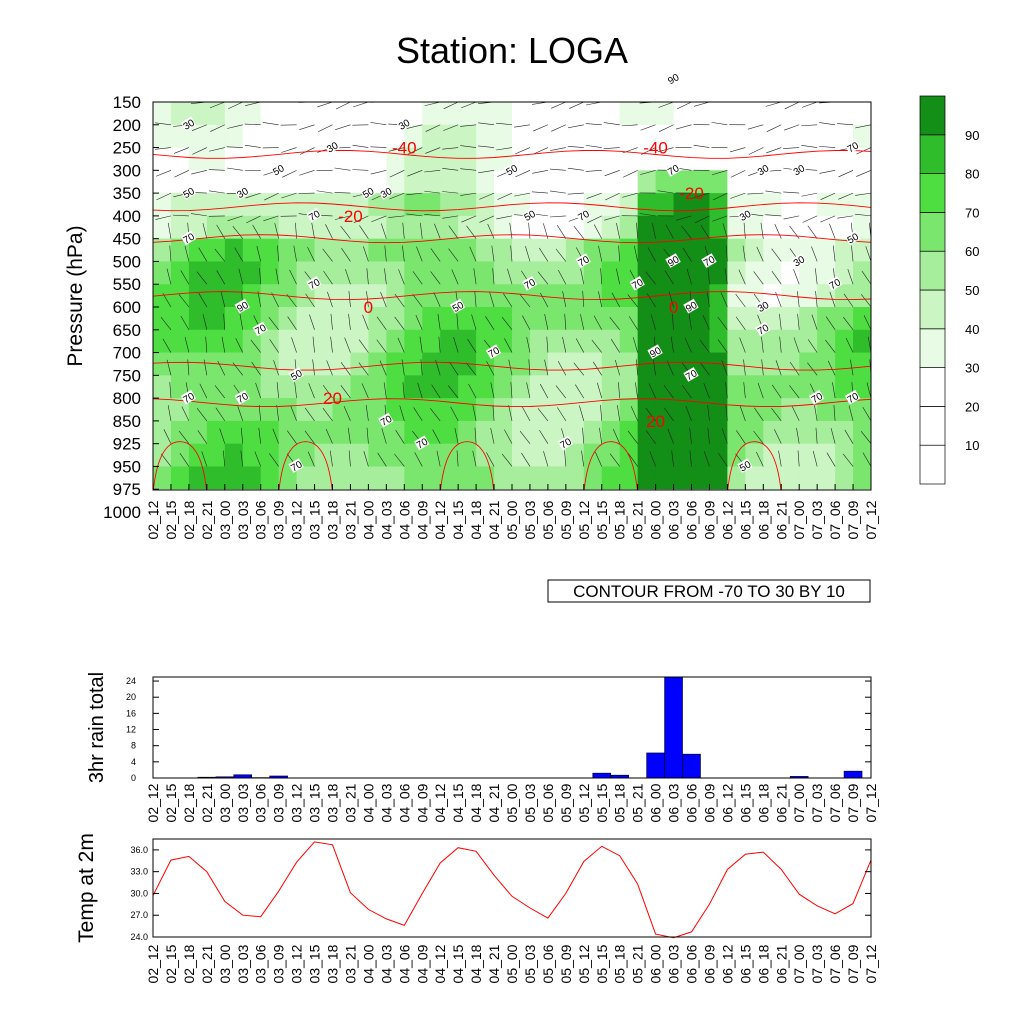 The width and height of the screenshot is (1024, 1024). What do you see at coordinates (133, 778) in the screenshot?
I see `rain-y-tick-label: 0` at bounding box center [133, 778].